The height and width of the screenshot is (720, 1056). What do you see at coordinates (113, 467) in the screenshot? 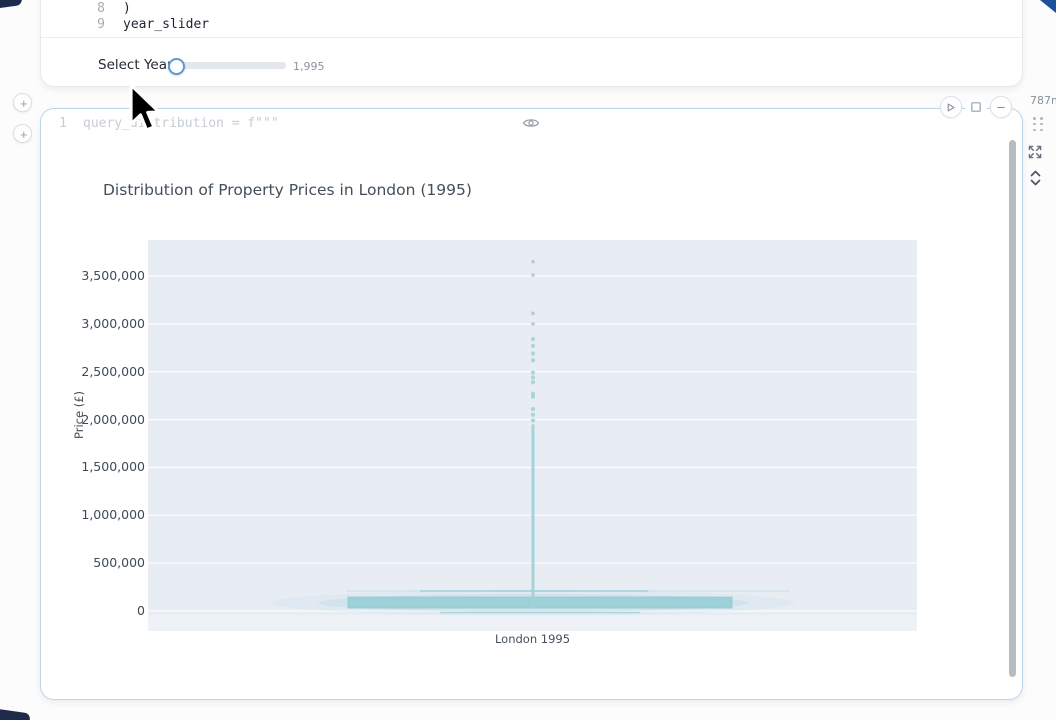
I see `y-axis-tick-label: 1,500,000` at bounding box center [113, 467].